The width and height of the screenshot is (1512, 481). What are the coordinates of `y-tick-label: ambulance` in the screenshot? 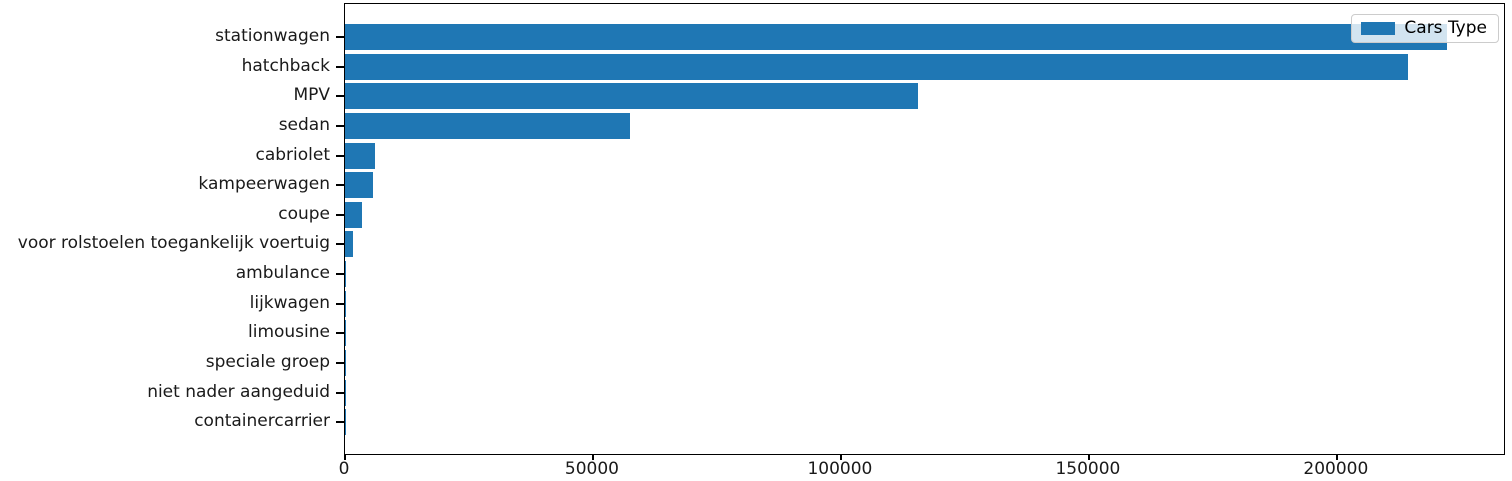 It's located at (282, 273).